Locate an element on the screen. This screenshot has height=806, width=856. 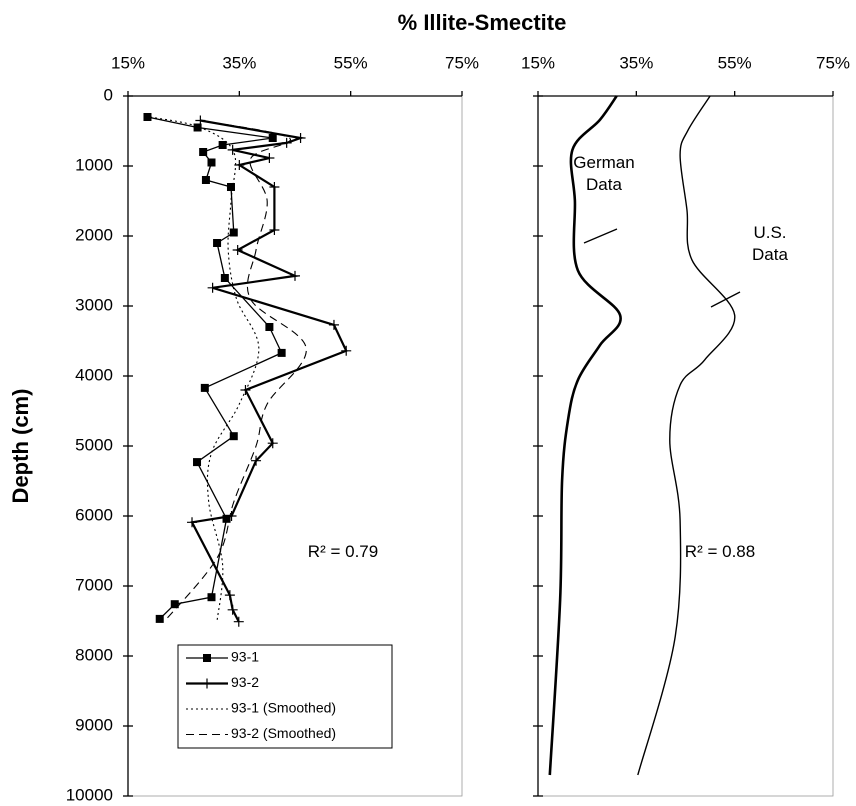
legend-label: 93-1 is located at coordinates (245, 657).